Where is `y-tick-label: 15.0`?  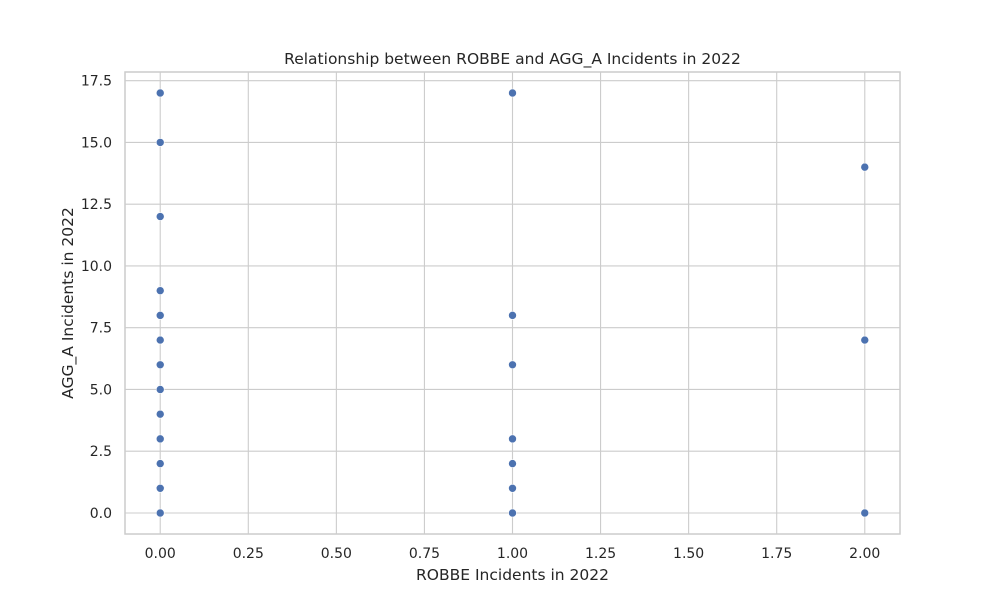
y-tick-label: 15.0 is located at coordinates (96, 143).